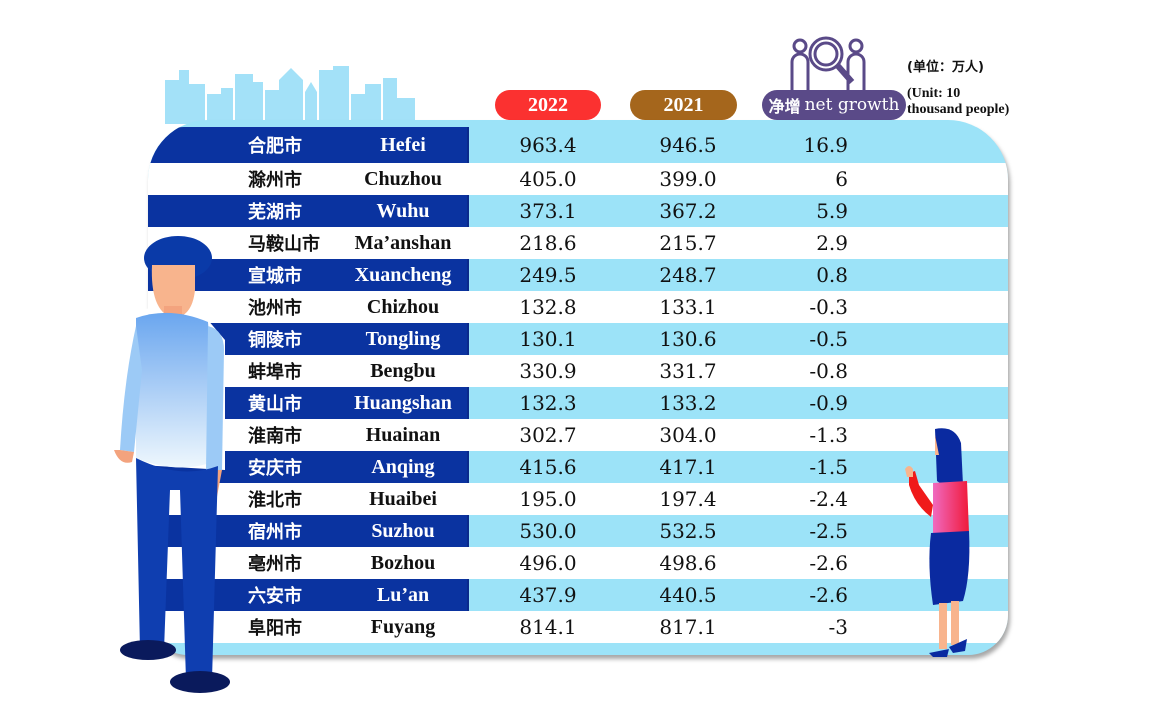 Image resolution: width=1157 pixels, height=725 pixels. I want to click on value-2022: 814.1, so click(548, 627).